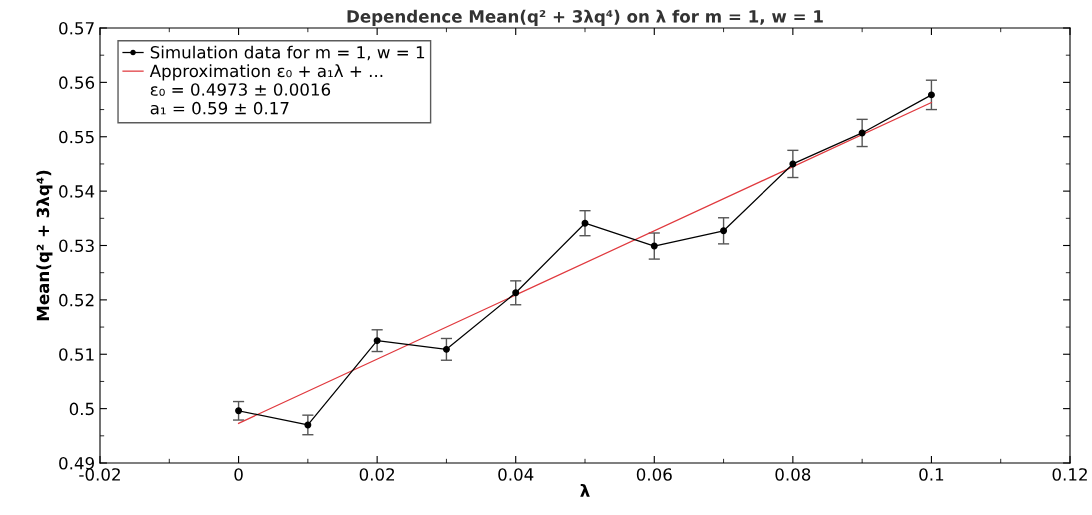  Describe the element at coordinates (516, 474) in the screenshot. I see `x-tick-label: 0.04` at that location.